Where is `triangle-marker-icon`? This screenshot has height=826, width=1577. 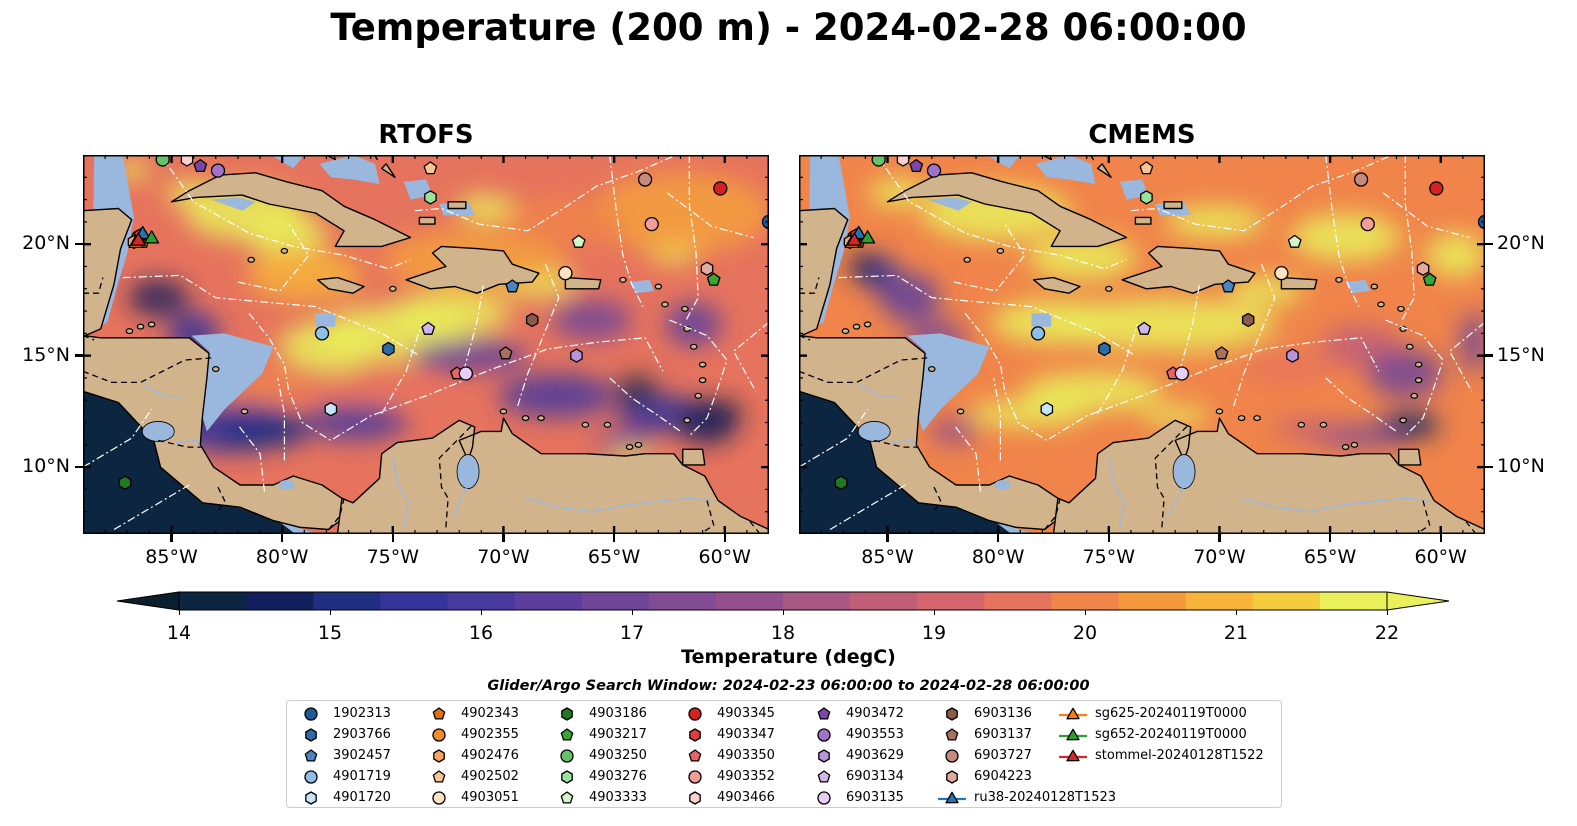
triangle-marker-icon is located at coordinates (952, 797).